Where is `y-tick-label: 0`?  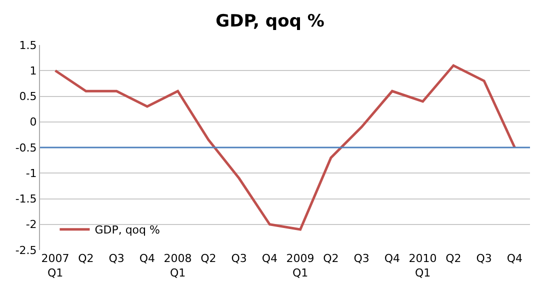 y-tick-label: 0 is located at coordinates (33, 122).